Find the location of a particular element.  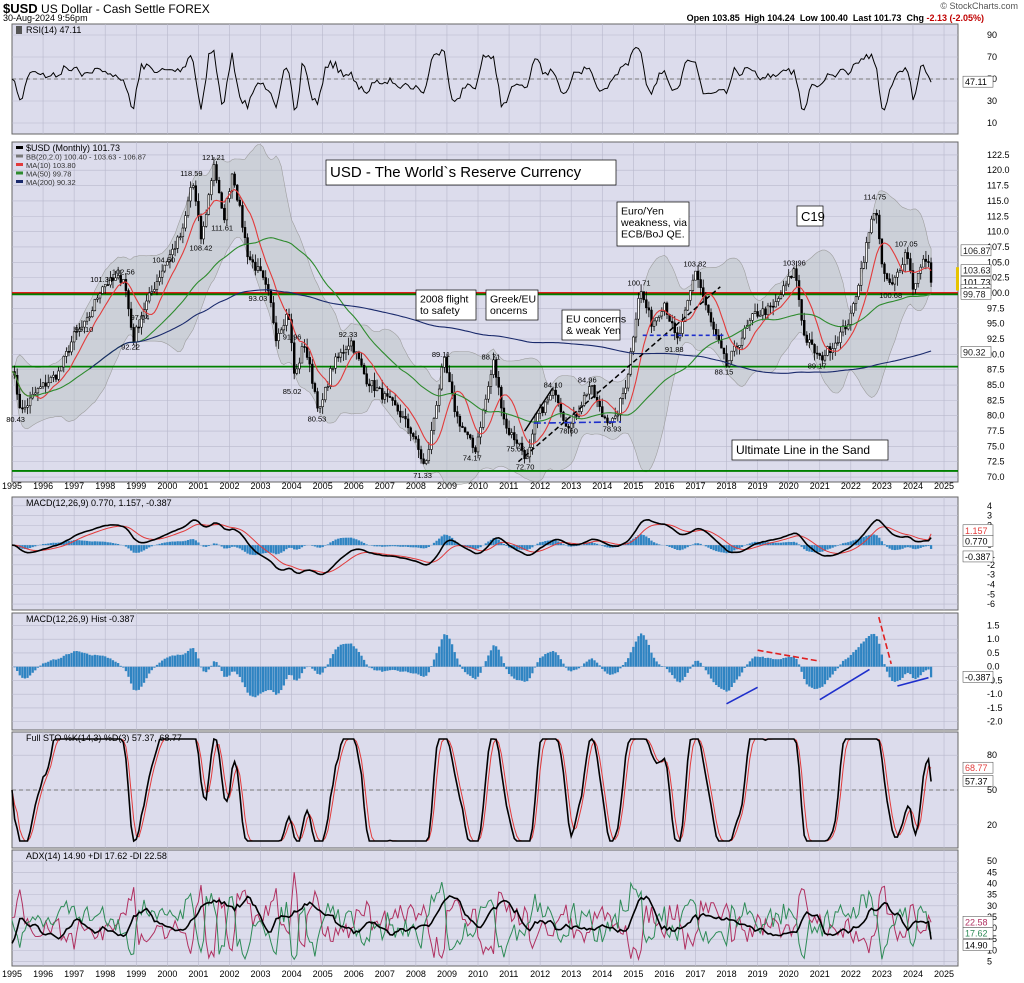

price-point-label: 88.71 is located at coordinates (491, 356).